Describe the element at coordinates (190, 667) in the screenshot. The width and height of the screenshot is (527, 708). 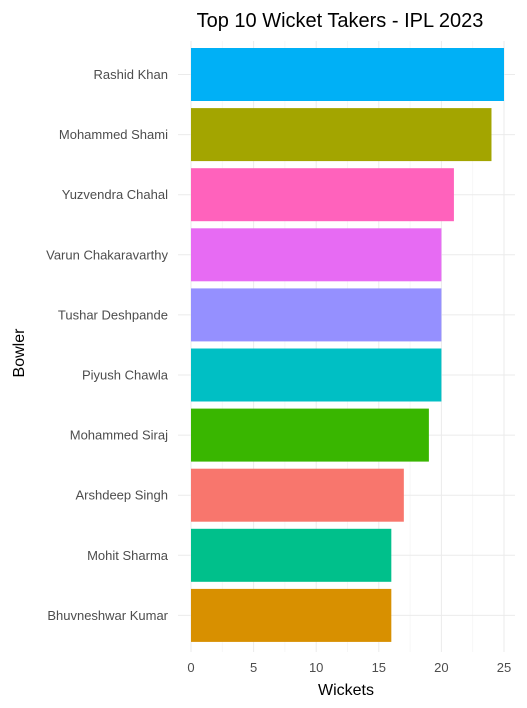
I see `x-tick-label: 0` at that location.